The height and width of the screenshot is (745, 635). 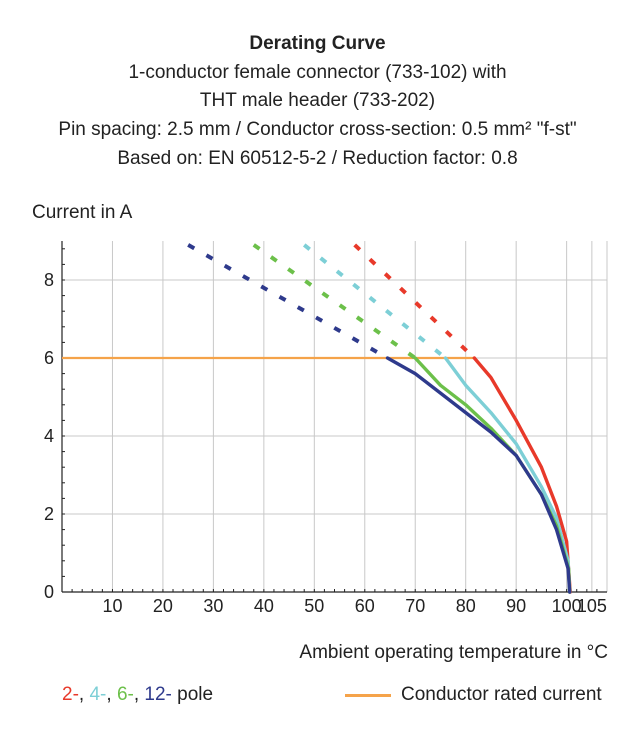 I want to click on pole-legend-part: pole, so click(x=192, y=694).